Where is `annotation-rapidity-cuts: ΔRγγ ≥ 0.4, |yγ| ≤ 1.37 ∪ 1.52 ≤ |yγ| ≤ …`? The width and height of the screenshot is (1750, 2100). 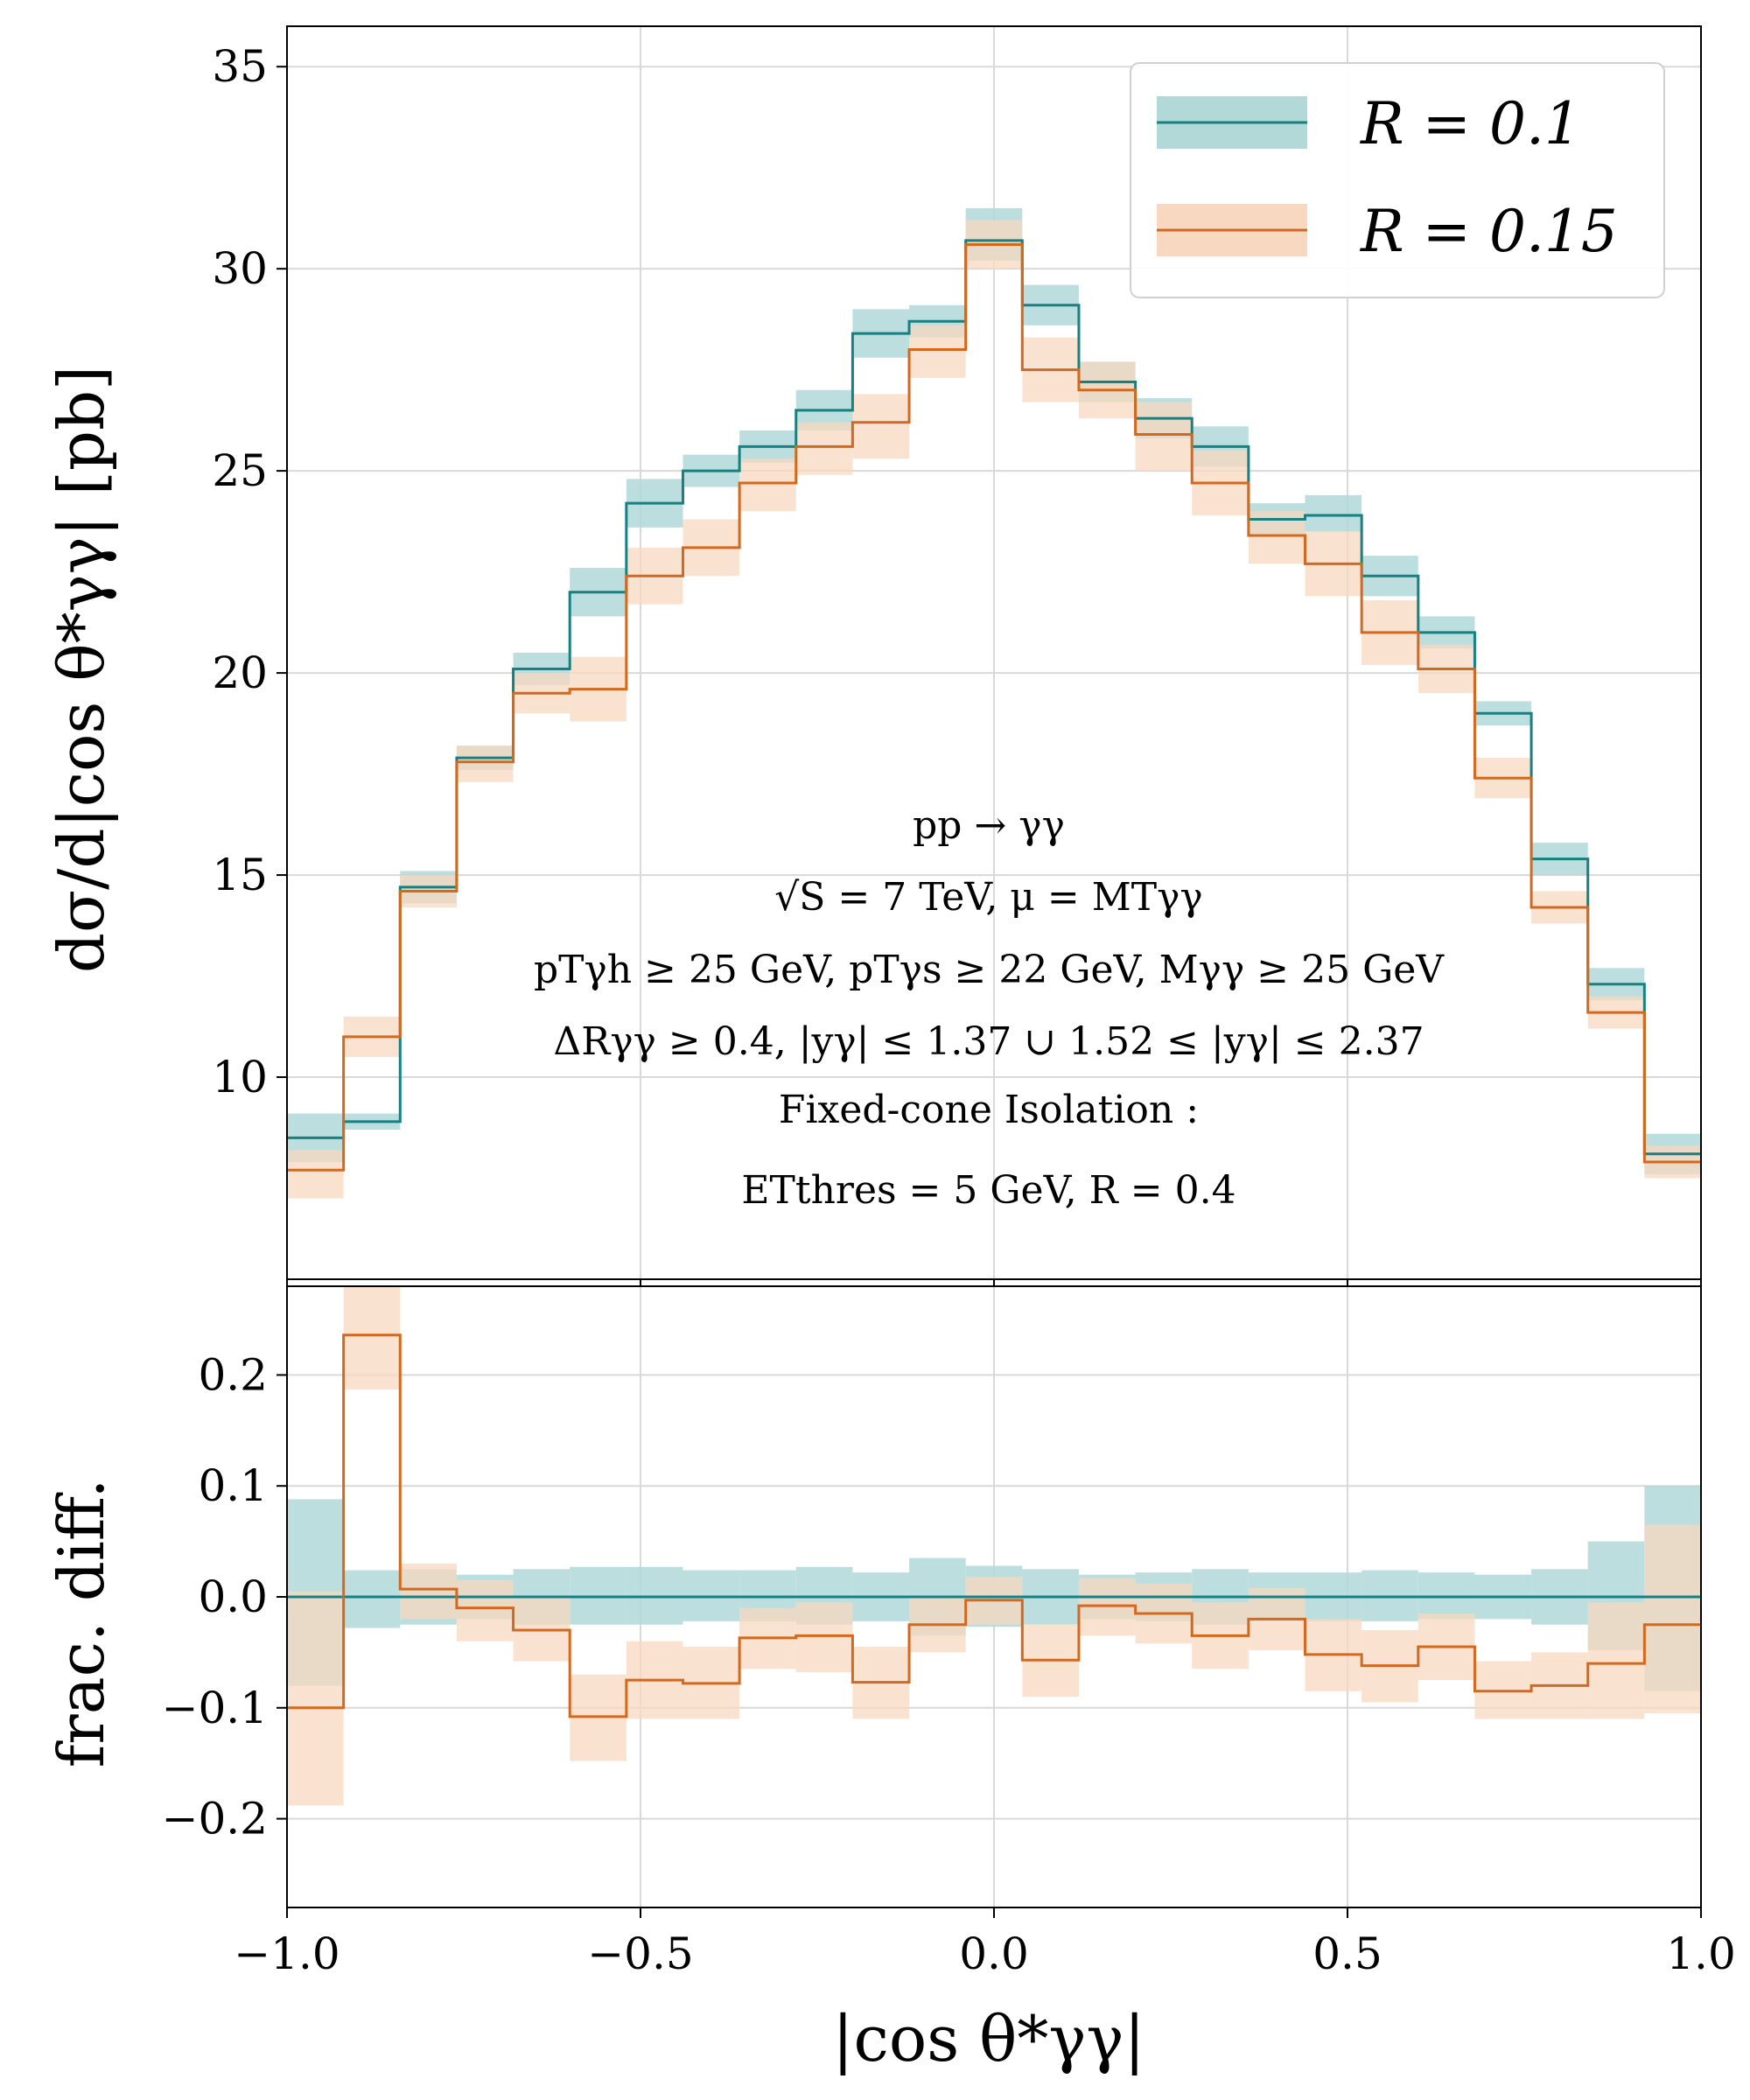 annotation-rapidity-cuts: ΔRγγ ≥ 0.4, |yγ| ≤ 1.37 ∪ 1.52 ≤ |yγ| ≤ … is located at coordinates (988, 1041).